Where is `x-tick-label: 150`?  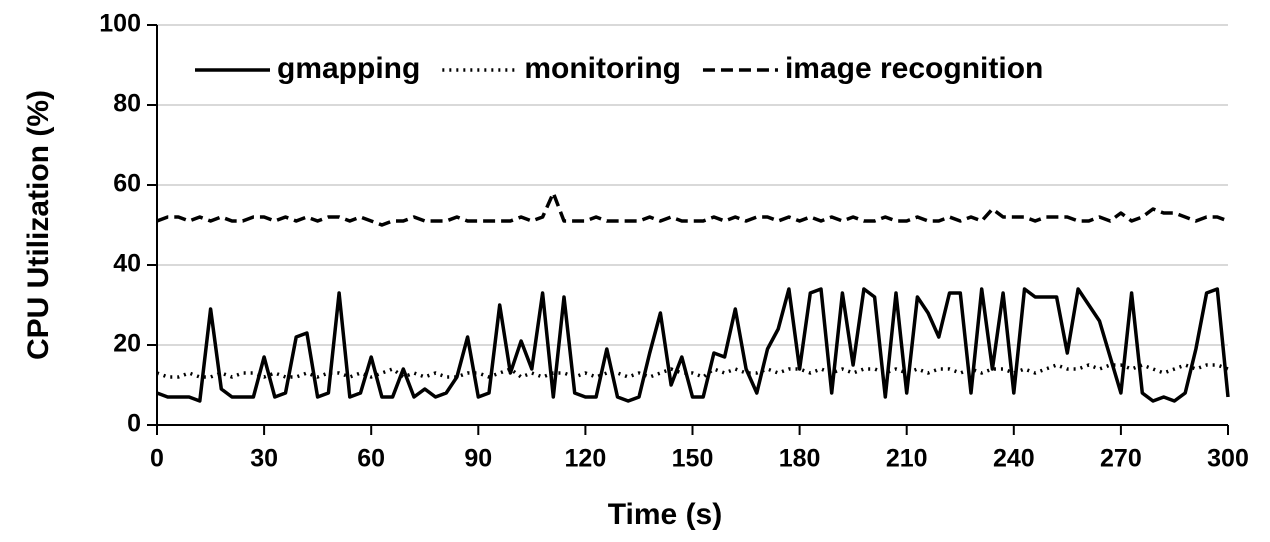 x-tick-label: 150 is located at coordinates (693, 459).